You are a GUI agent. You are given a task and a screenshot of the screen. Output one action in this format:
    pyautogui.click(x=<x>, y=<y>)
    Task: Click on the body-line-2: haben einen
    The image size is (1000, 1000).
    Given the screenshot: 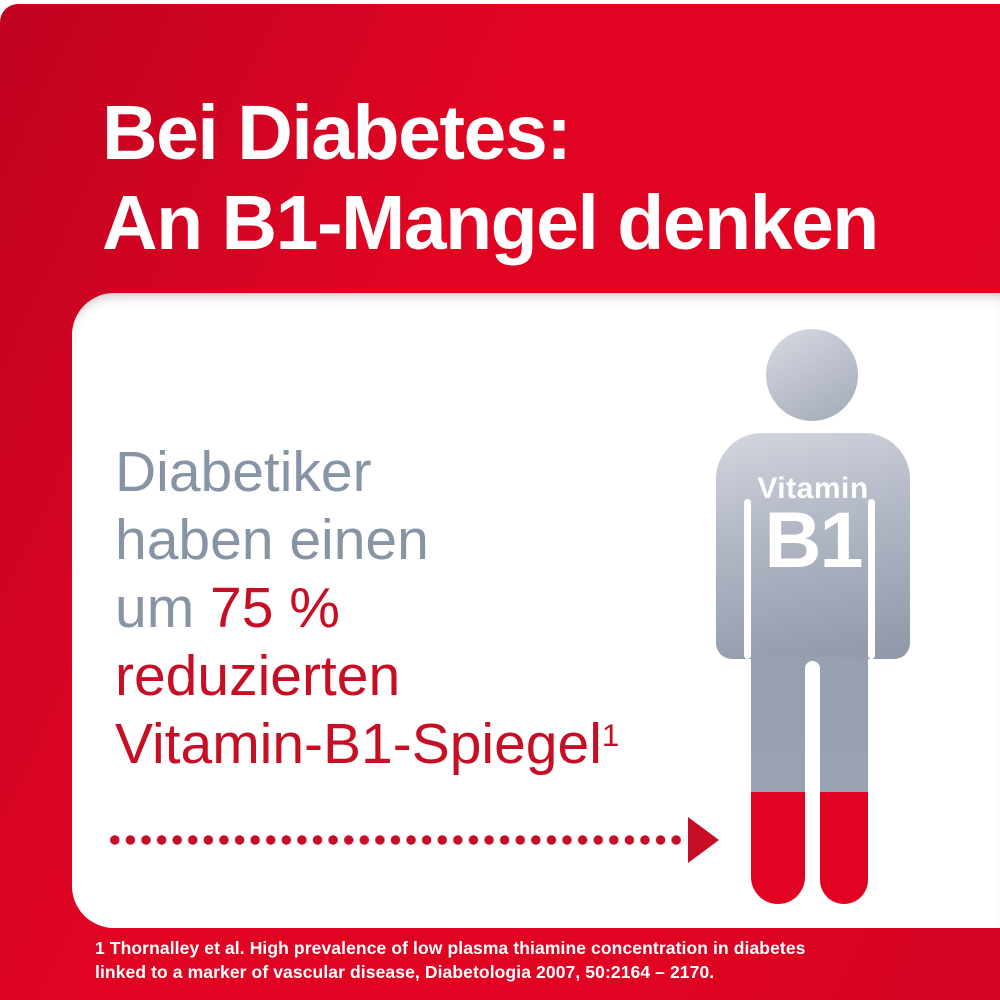 What is the action you would take?
    pyautogui.click(x=272, y=540)
    